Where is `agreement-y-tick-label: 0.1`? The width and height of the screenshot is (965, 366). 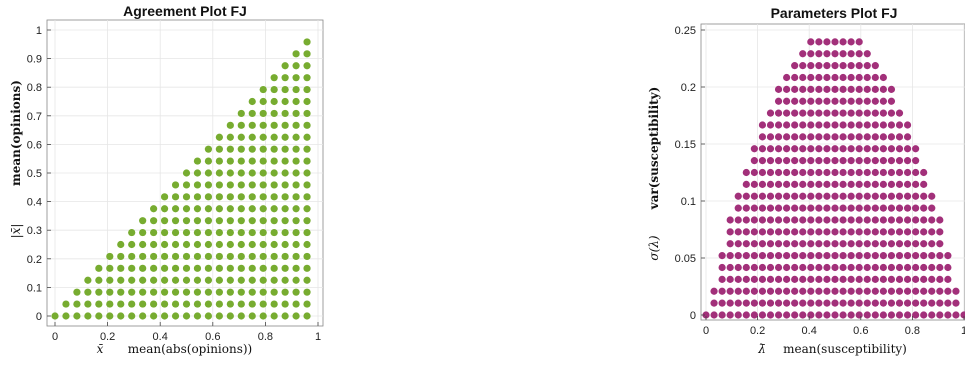
agreement-y-tick-label: 0.1 is located at coordinates (34, 288).